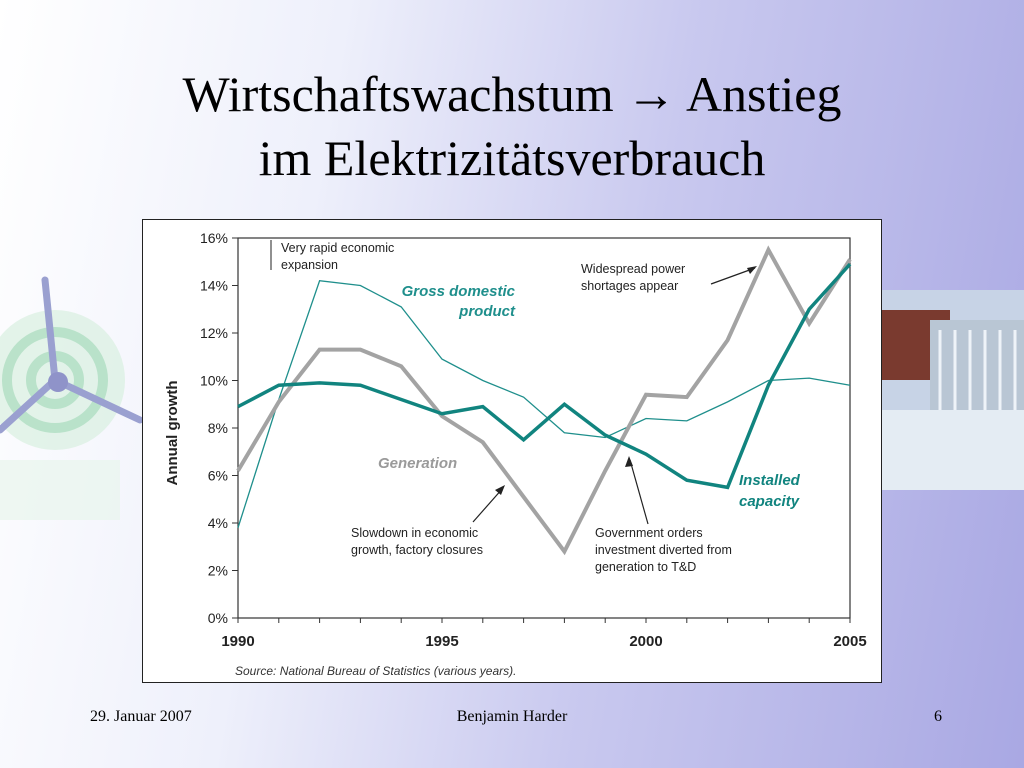 This screenshot has width=1024, height=768. Describe the element at coordinates (651, 94) in the screenshot. I see `arrow-right-icon: →` at that location.